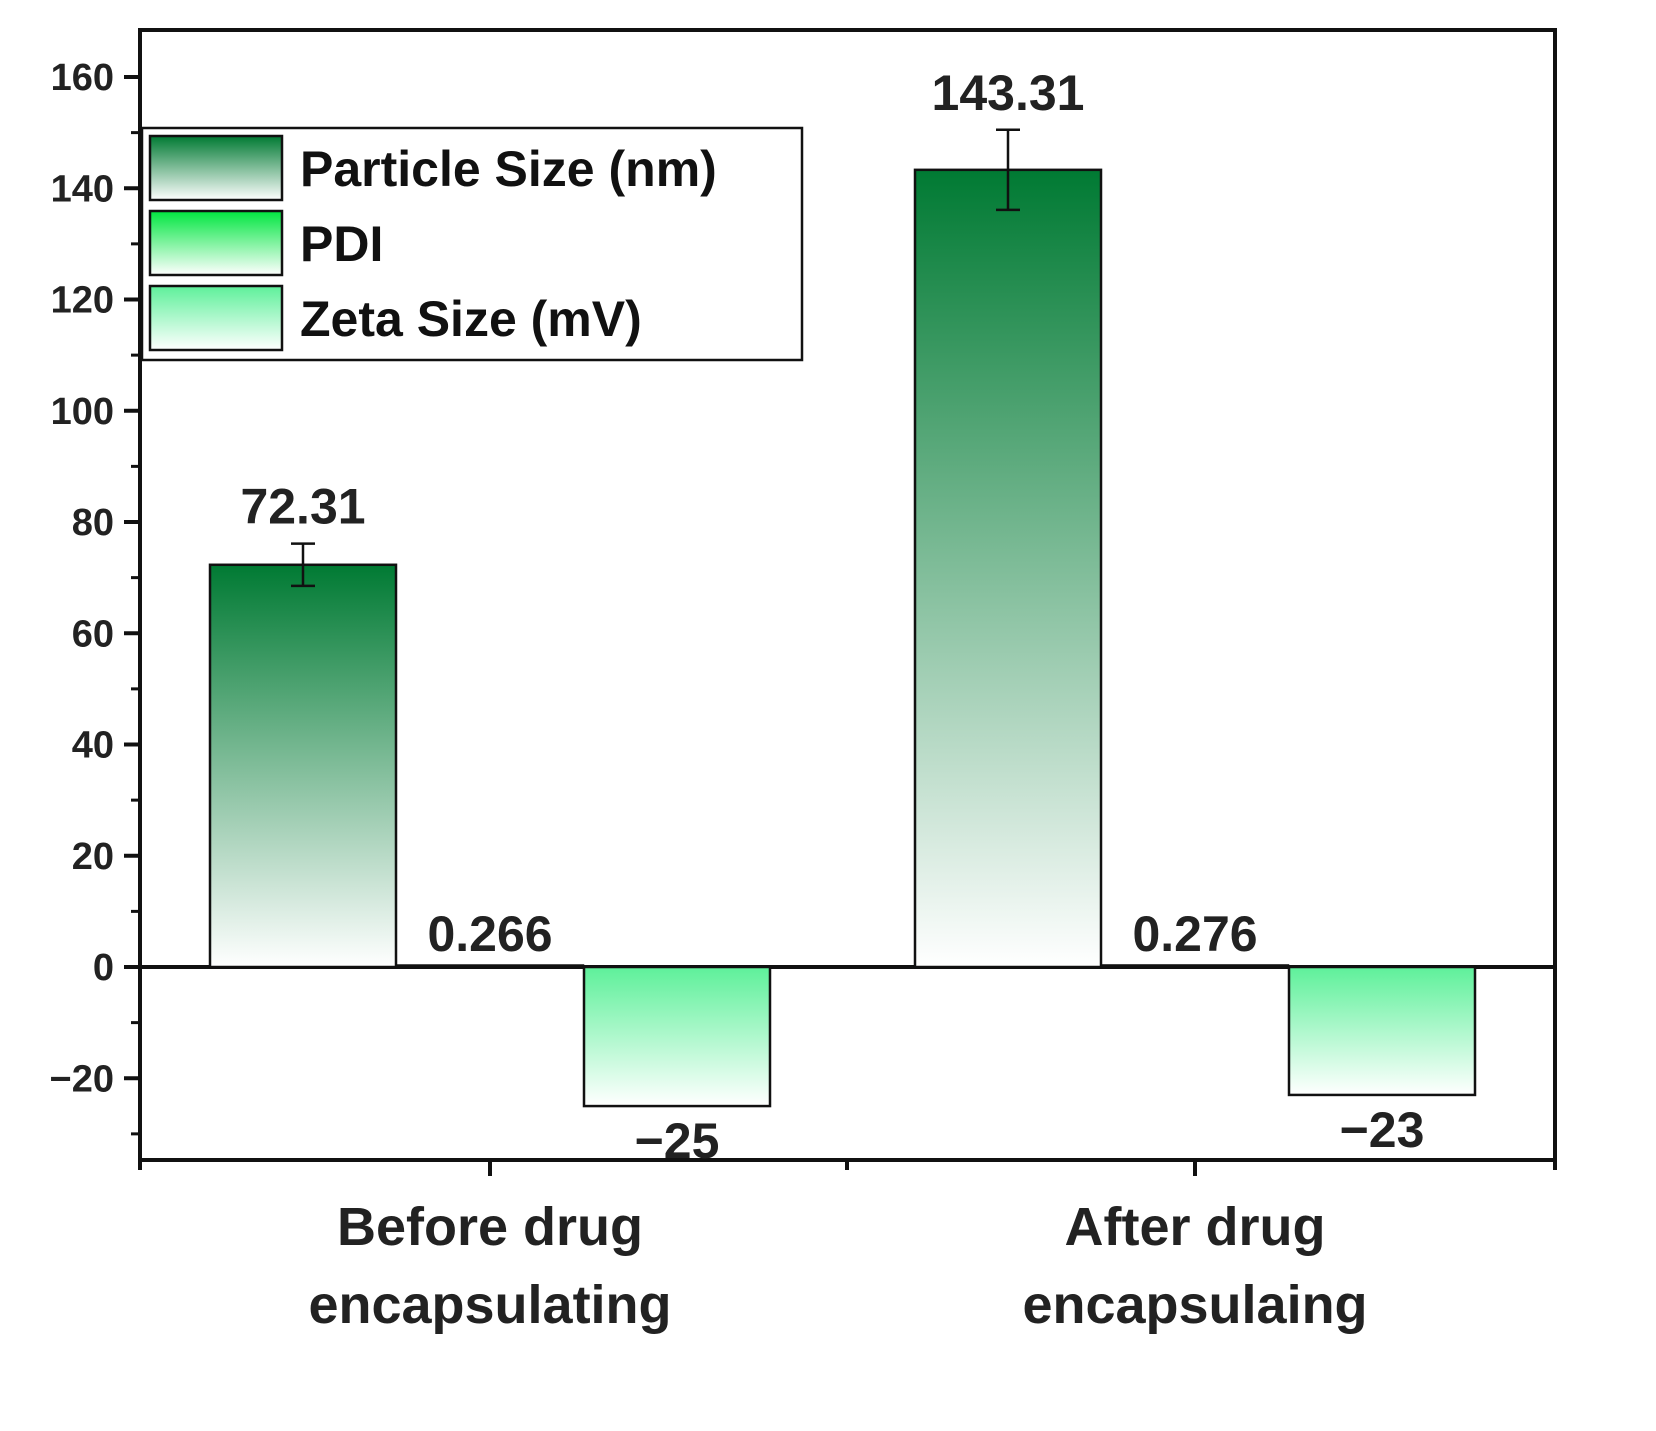 The width and height of the screenshot is (1656, 1431). I want to click on y-tick-label: 120, so click(82, 301).